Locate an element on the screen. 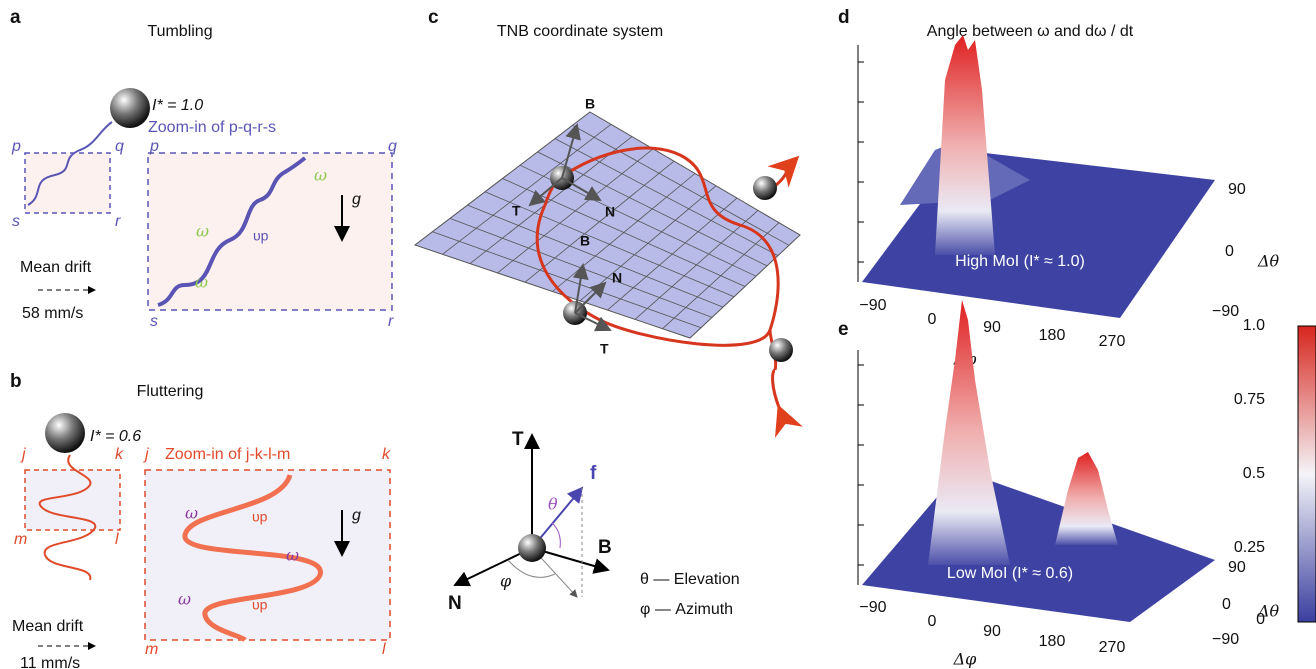  panel-title: TNB coordinate system is located at coordinates (580, 31).